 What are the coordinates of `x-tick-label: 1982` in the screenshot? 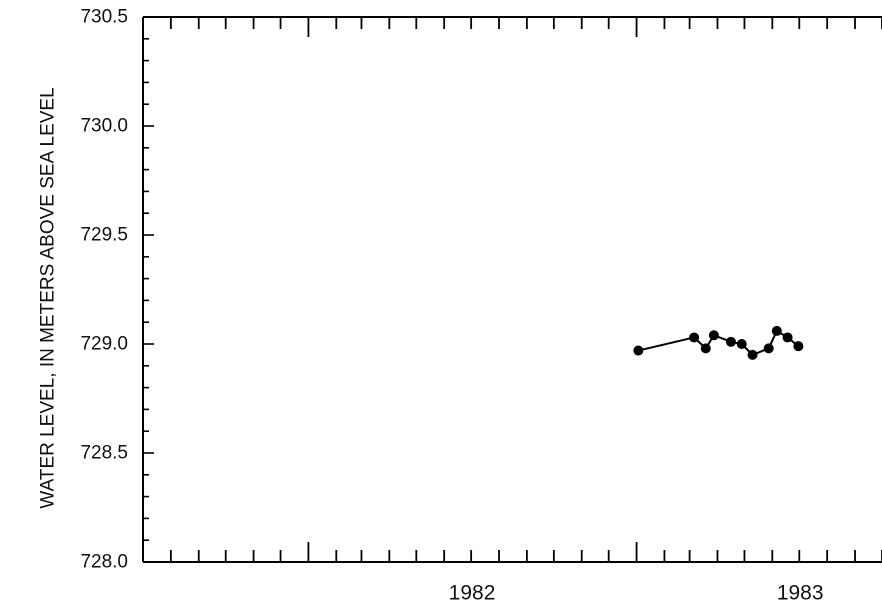 It's located at (472, 593).